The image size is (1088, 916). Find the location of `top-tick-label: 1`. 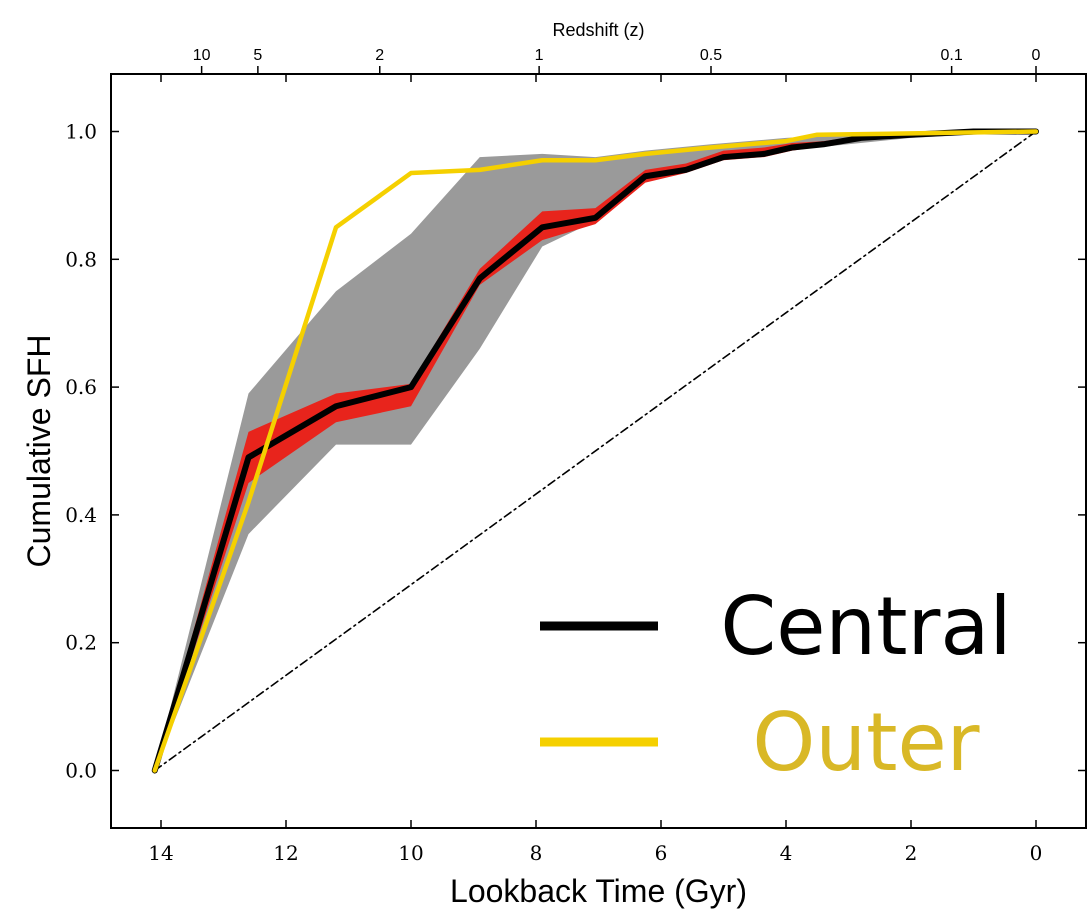

top-tick-label: 1 is located at coordinates (539, 55).